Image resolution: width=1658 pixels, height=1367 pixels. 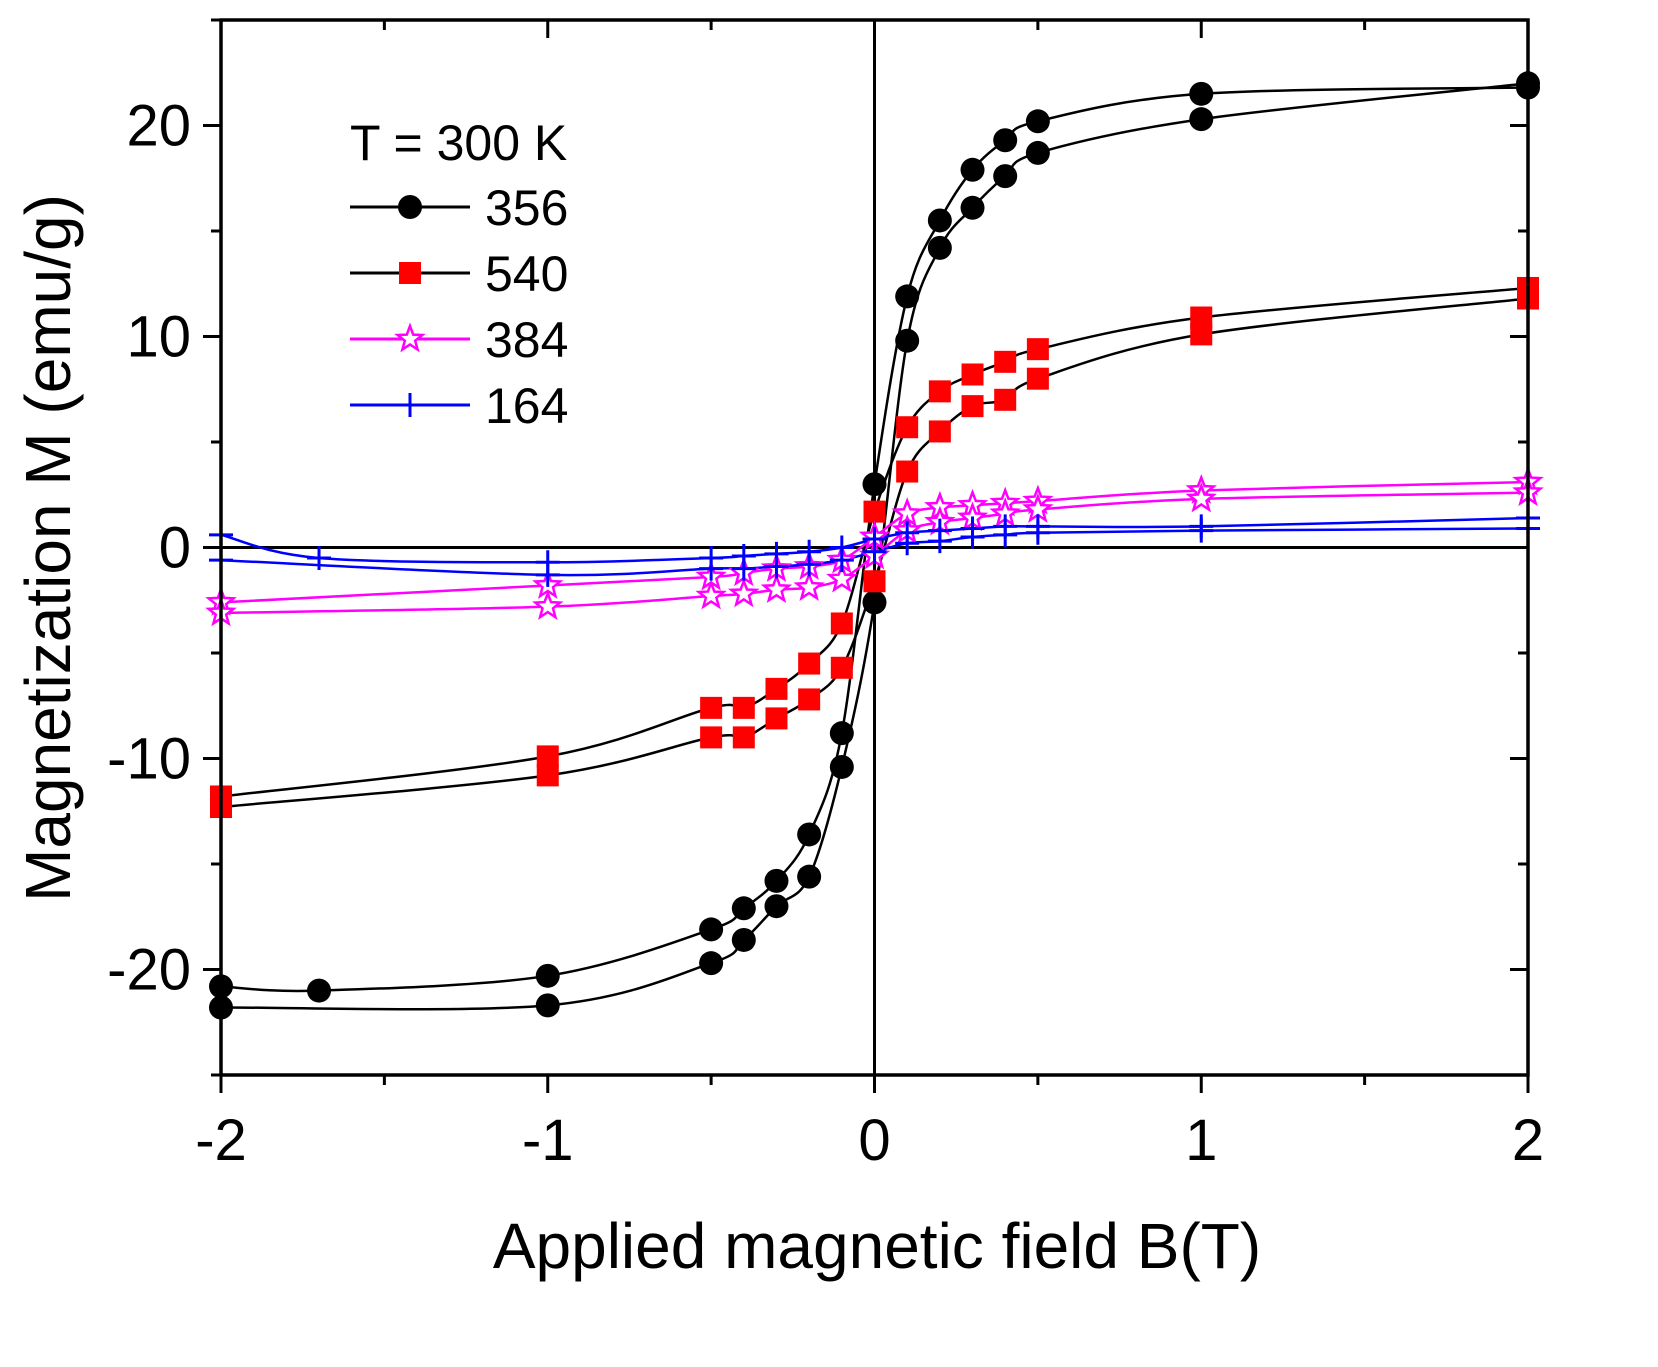 What do you see at coordinates (48, 548) in the screenshot?
I see `y-axis-title: Magnetization M (emu/g)` at bounding box center [48, 548].